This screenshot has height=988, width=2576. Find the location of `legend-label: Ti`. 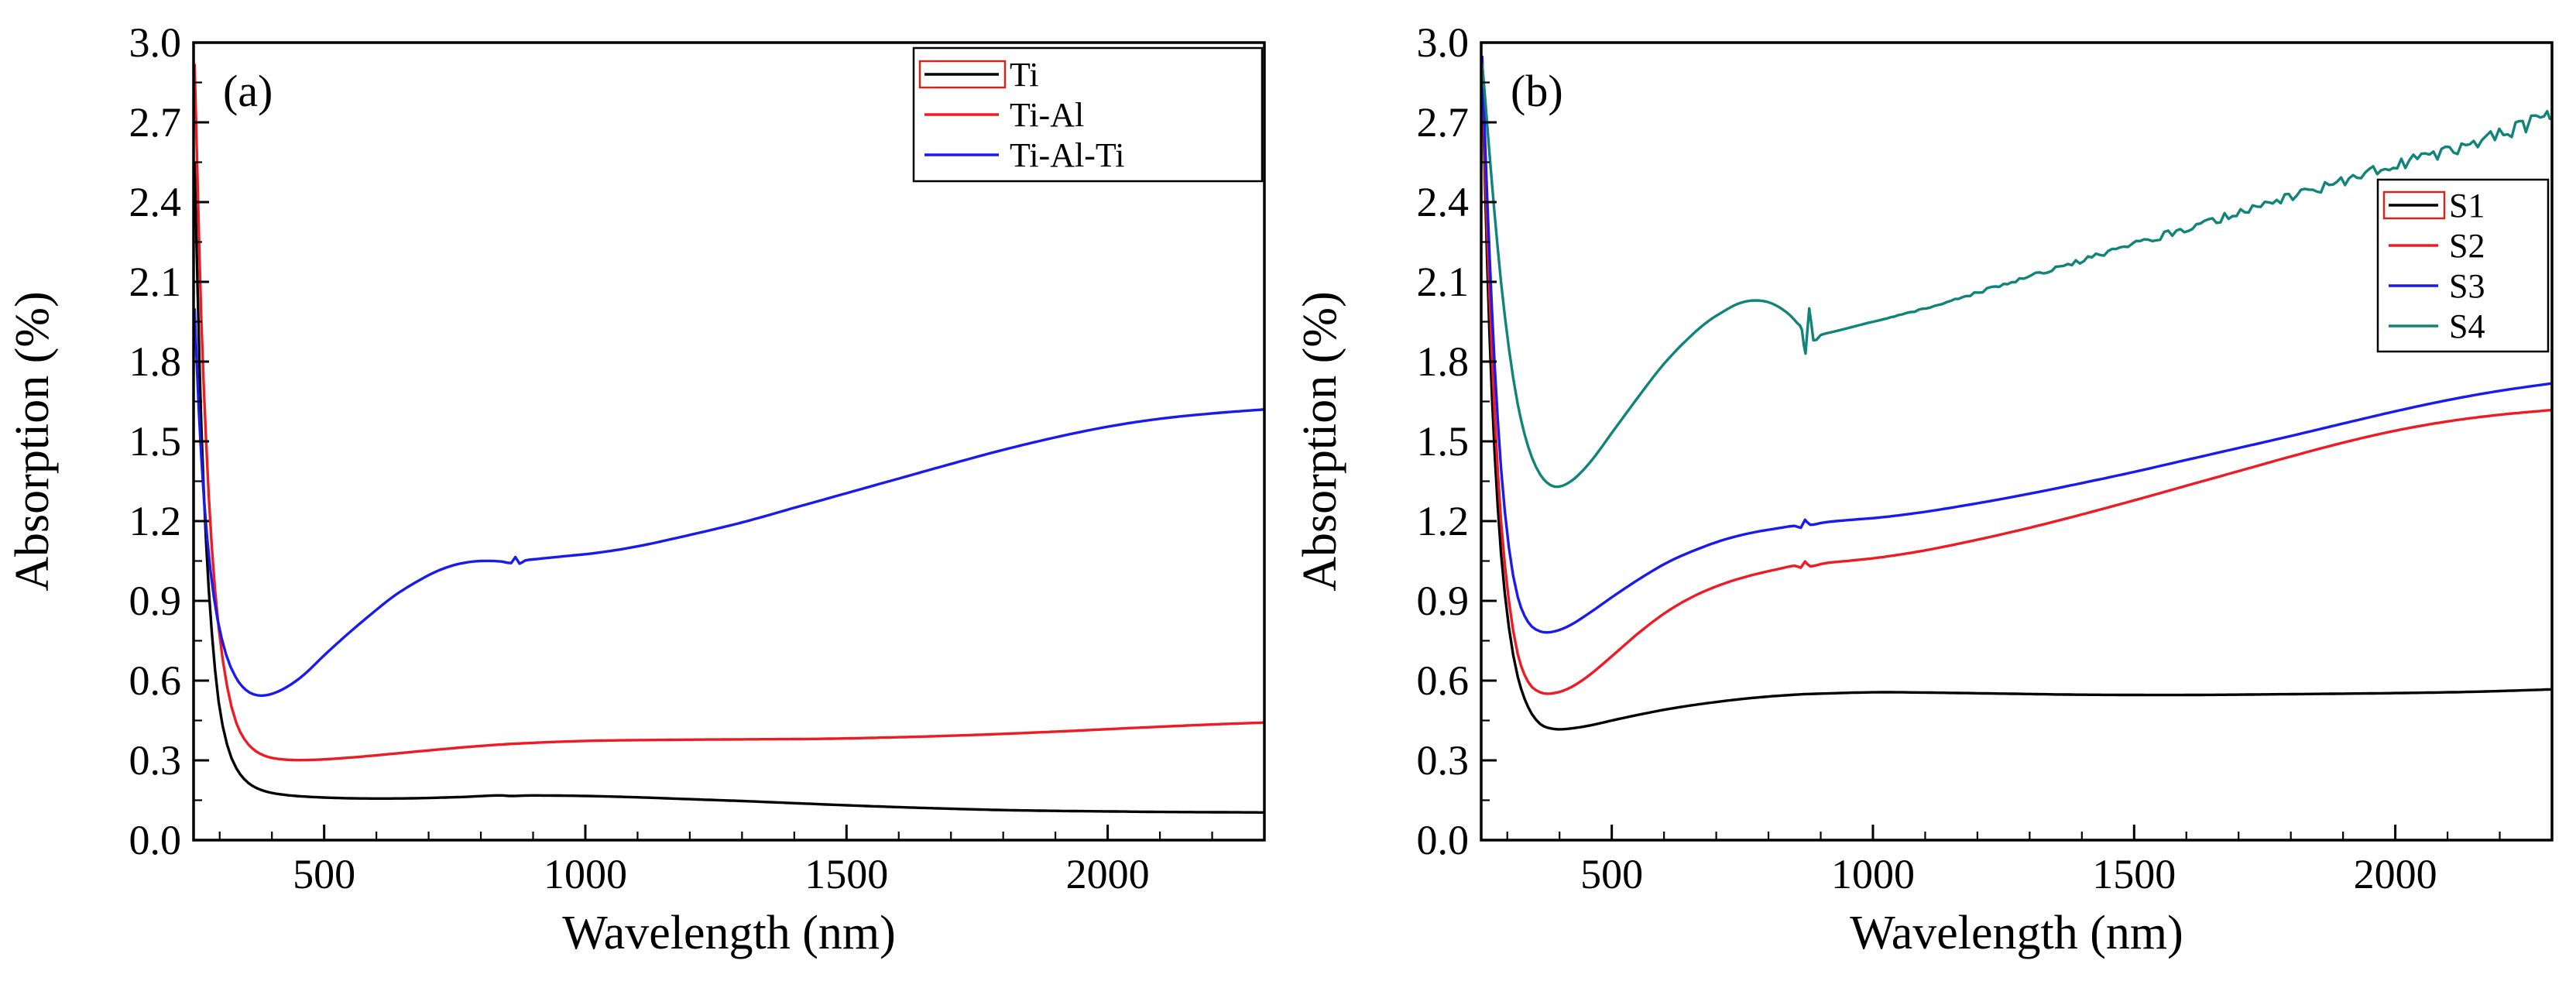

legend-label: Ti is located at coordinates (1024, 75).